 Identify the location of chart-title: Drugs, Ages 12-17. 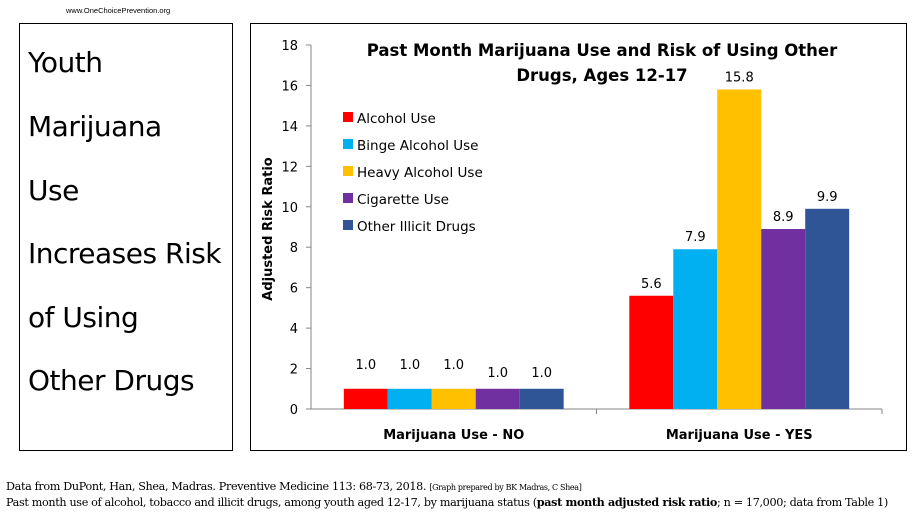
(601, 75).